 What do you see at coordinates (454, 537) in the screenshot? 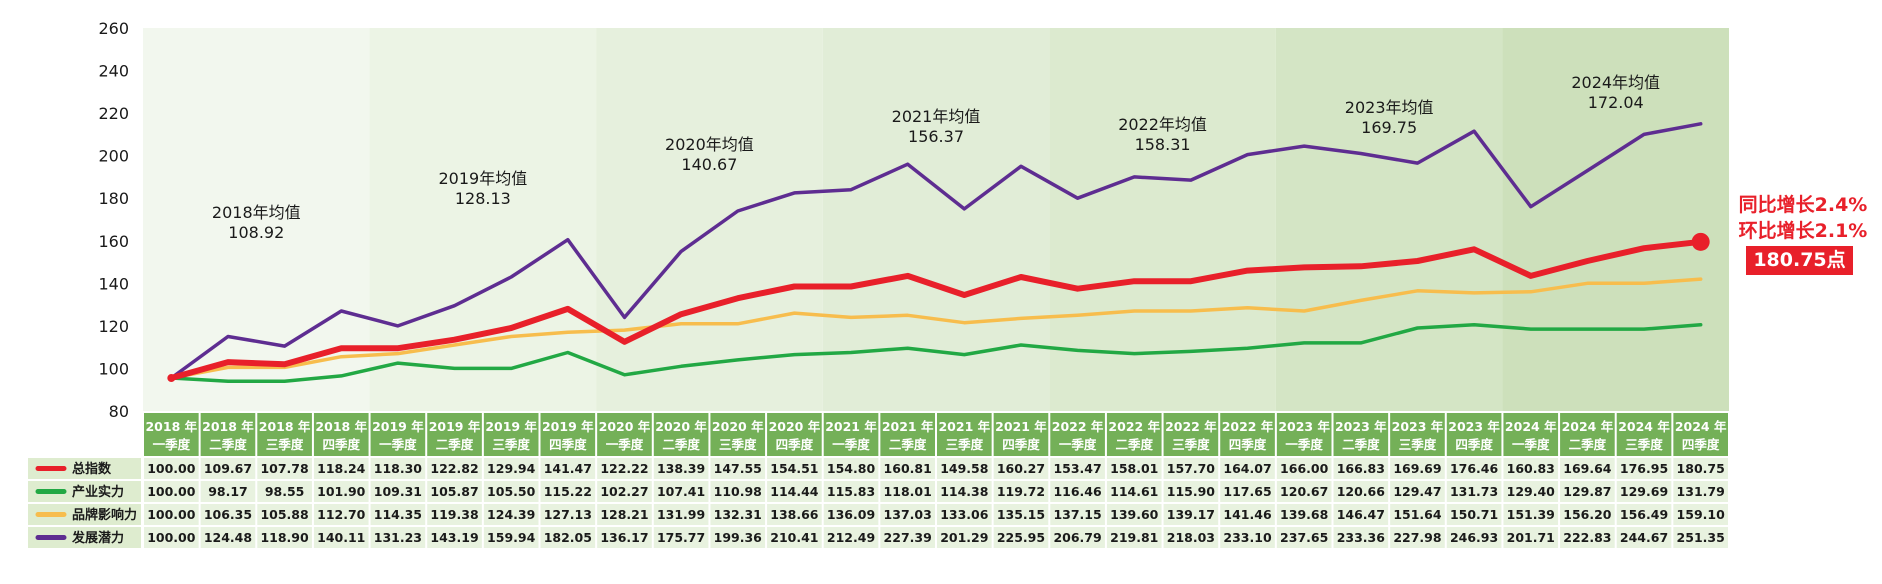
I see `table-cell-value: 143.19` at bounding box center [454, 537].